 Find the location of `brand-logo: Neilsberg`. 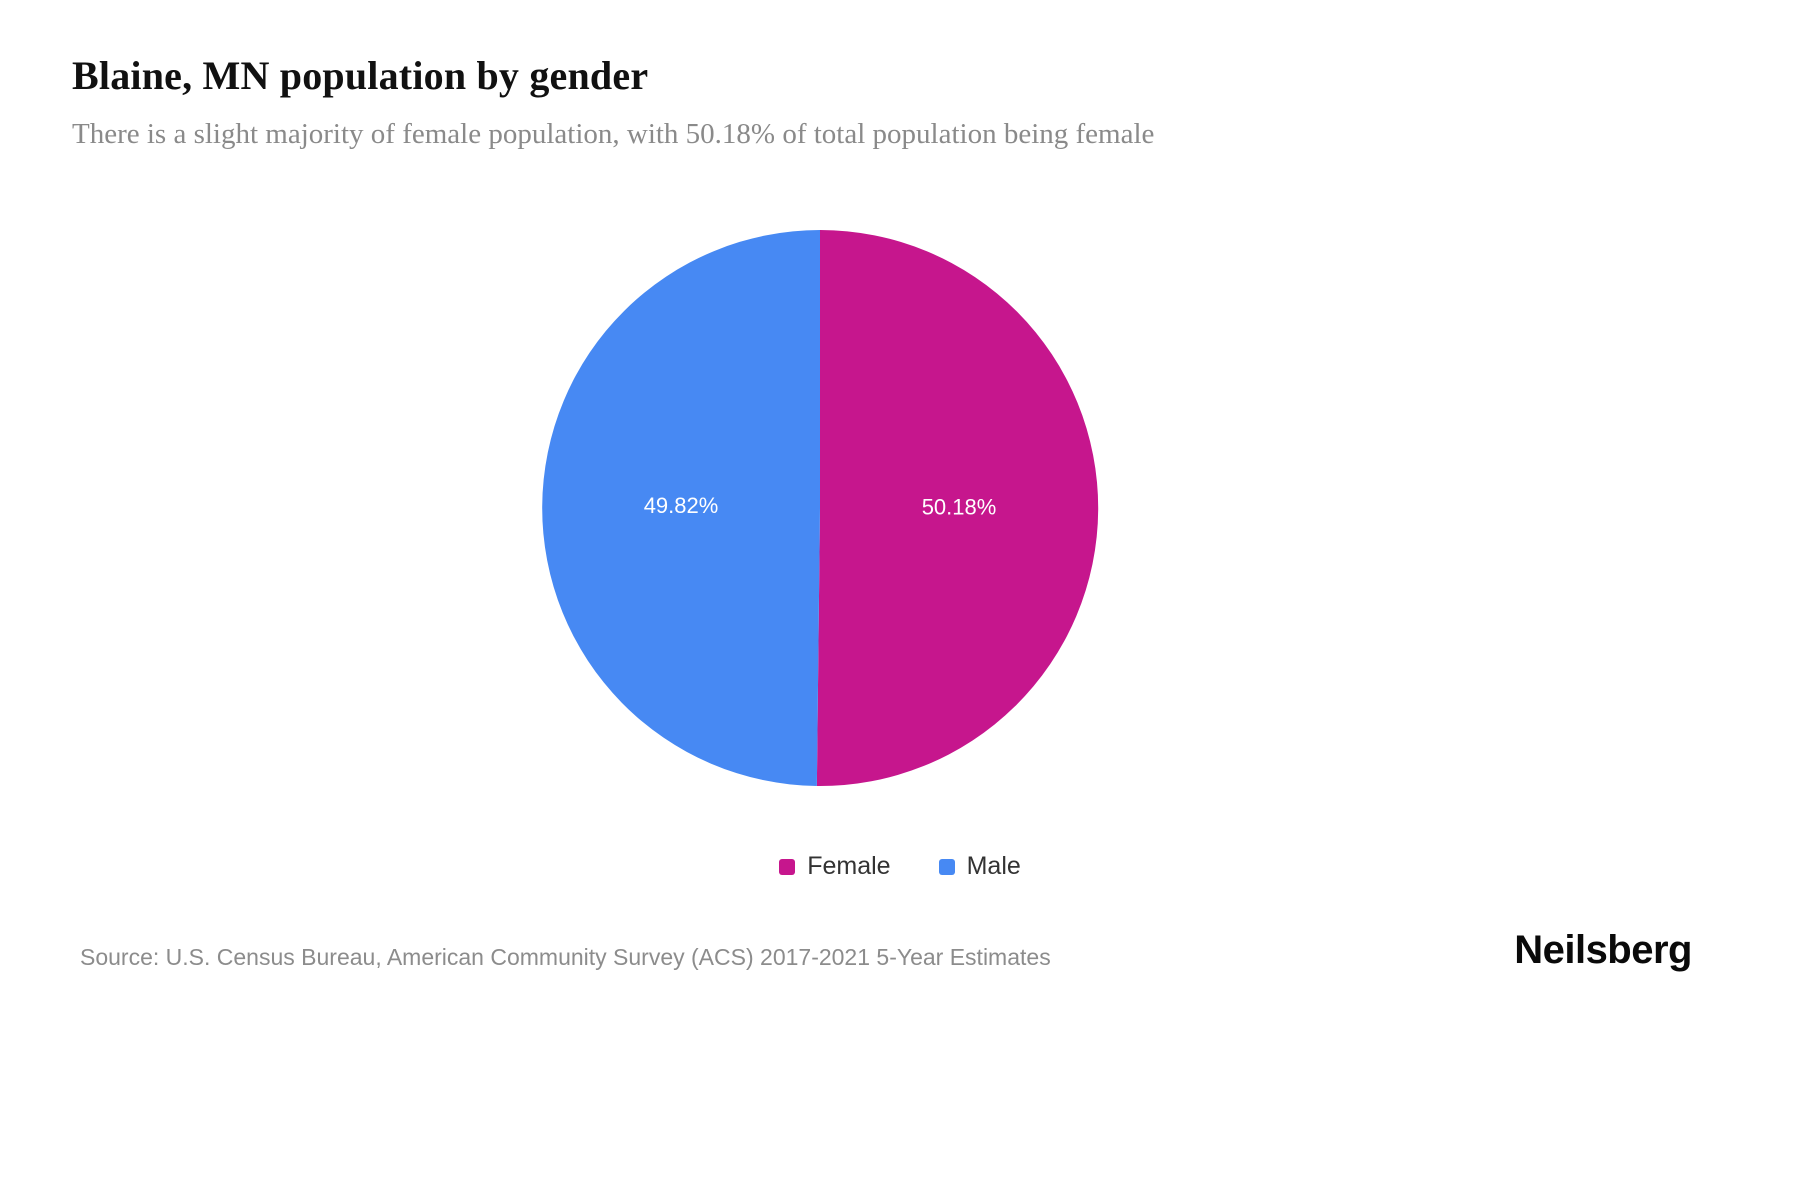

brand-logo: Neilsberg is located at coordinates (1603, 950).